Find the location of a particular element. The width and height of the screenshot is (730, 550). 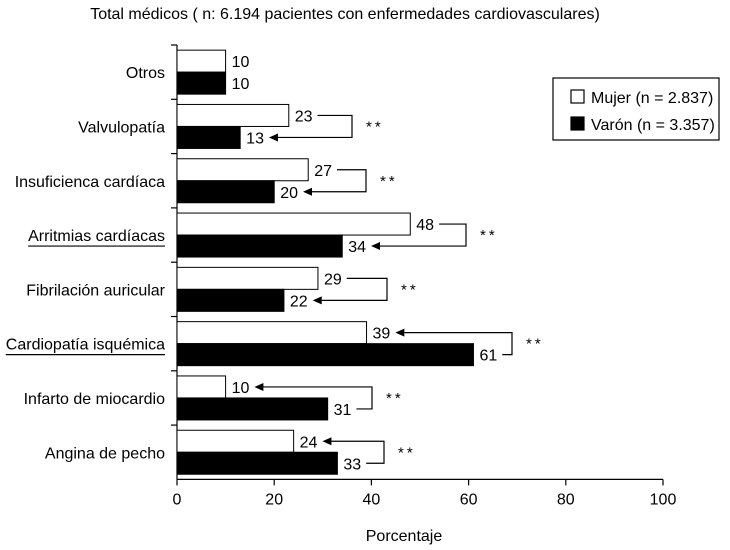

category-label-insuficienca-cardiaca: Insuficienca cardíaca is located at coordinates (90, 182).